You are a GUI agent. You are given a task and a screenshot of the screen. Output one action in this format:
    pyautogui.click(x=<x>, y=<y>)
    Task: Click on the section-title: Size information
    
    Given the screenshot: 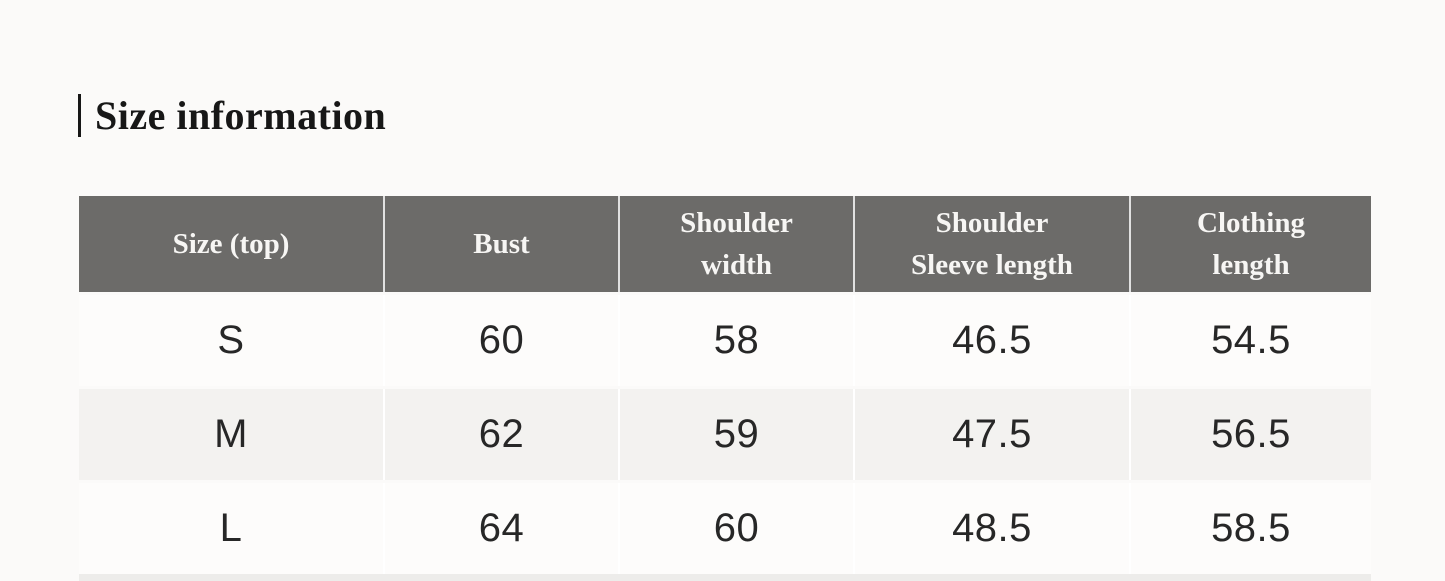 What is the action you would take?
    pyautogui.click(x=241, y=115)
    